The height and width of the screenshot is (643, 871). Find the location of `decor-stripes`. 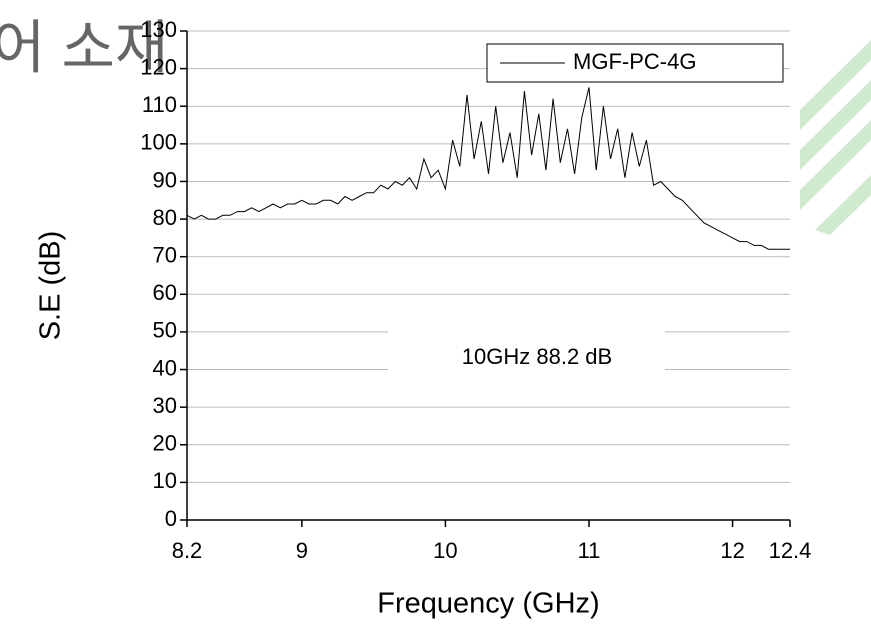

decor-stripes is located at coordinates (835, 137).